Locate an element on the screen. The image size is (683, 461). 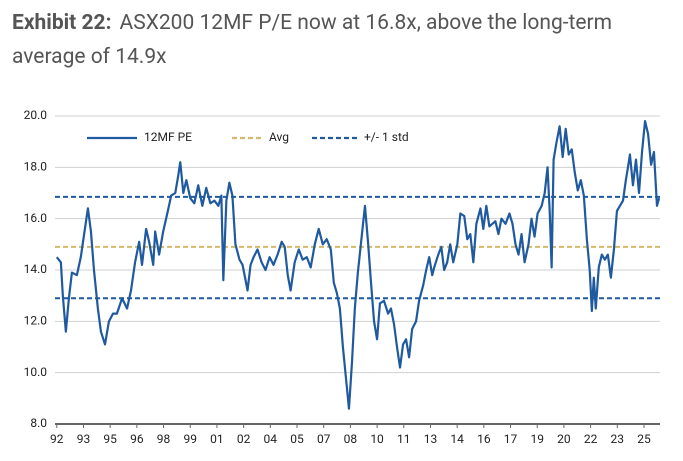
x-tick-label: 14 is located at coordinates (457, 439).